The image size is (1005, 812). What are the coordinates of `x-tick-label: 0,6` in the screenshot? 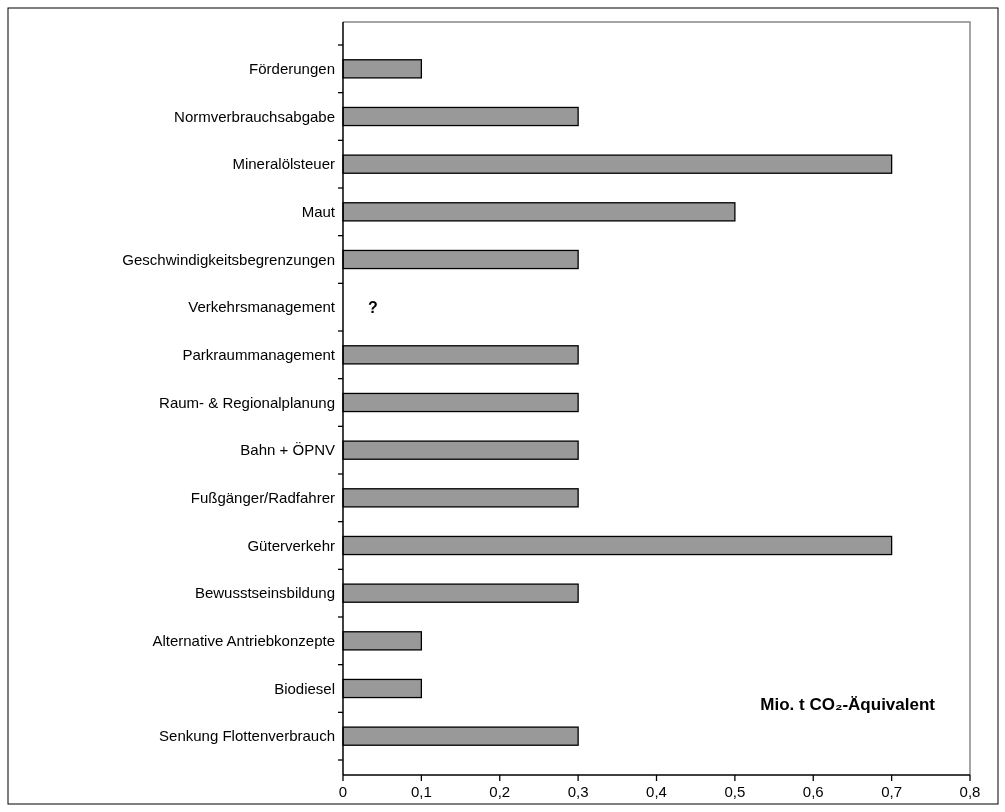 It's located at (813, 791).